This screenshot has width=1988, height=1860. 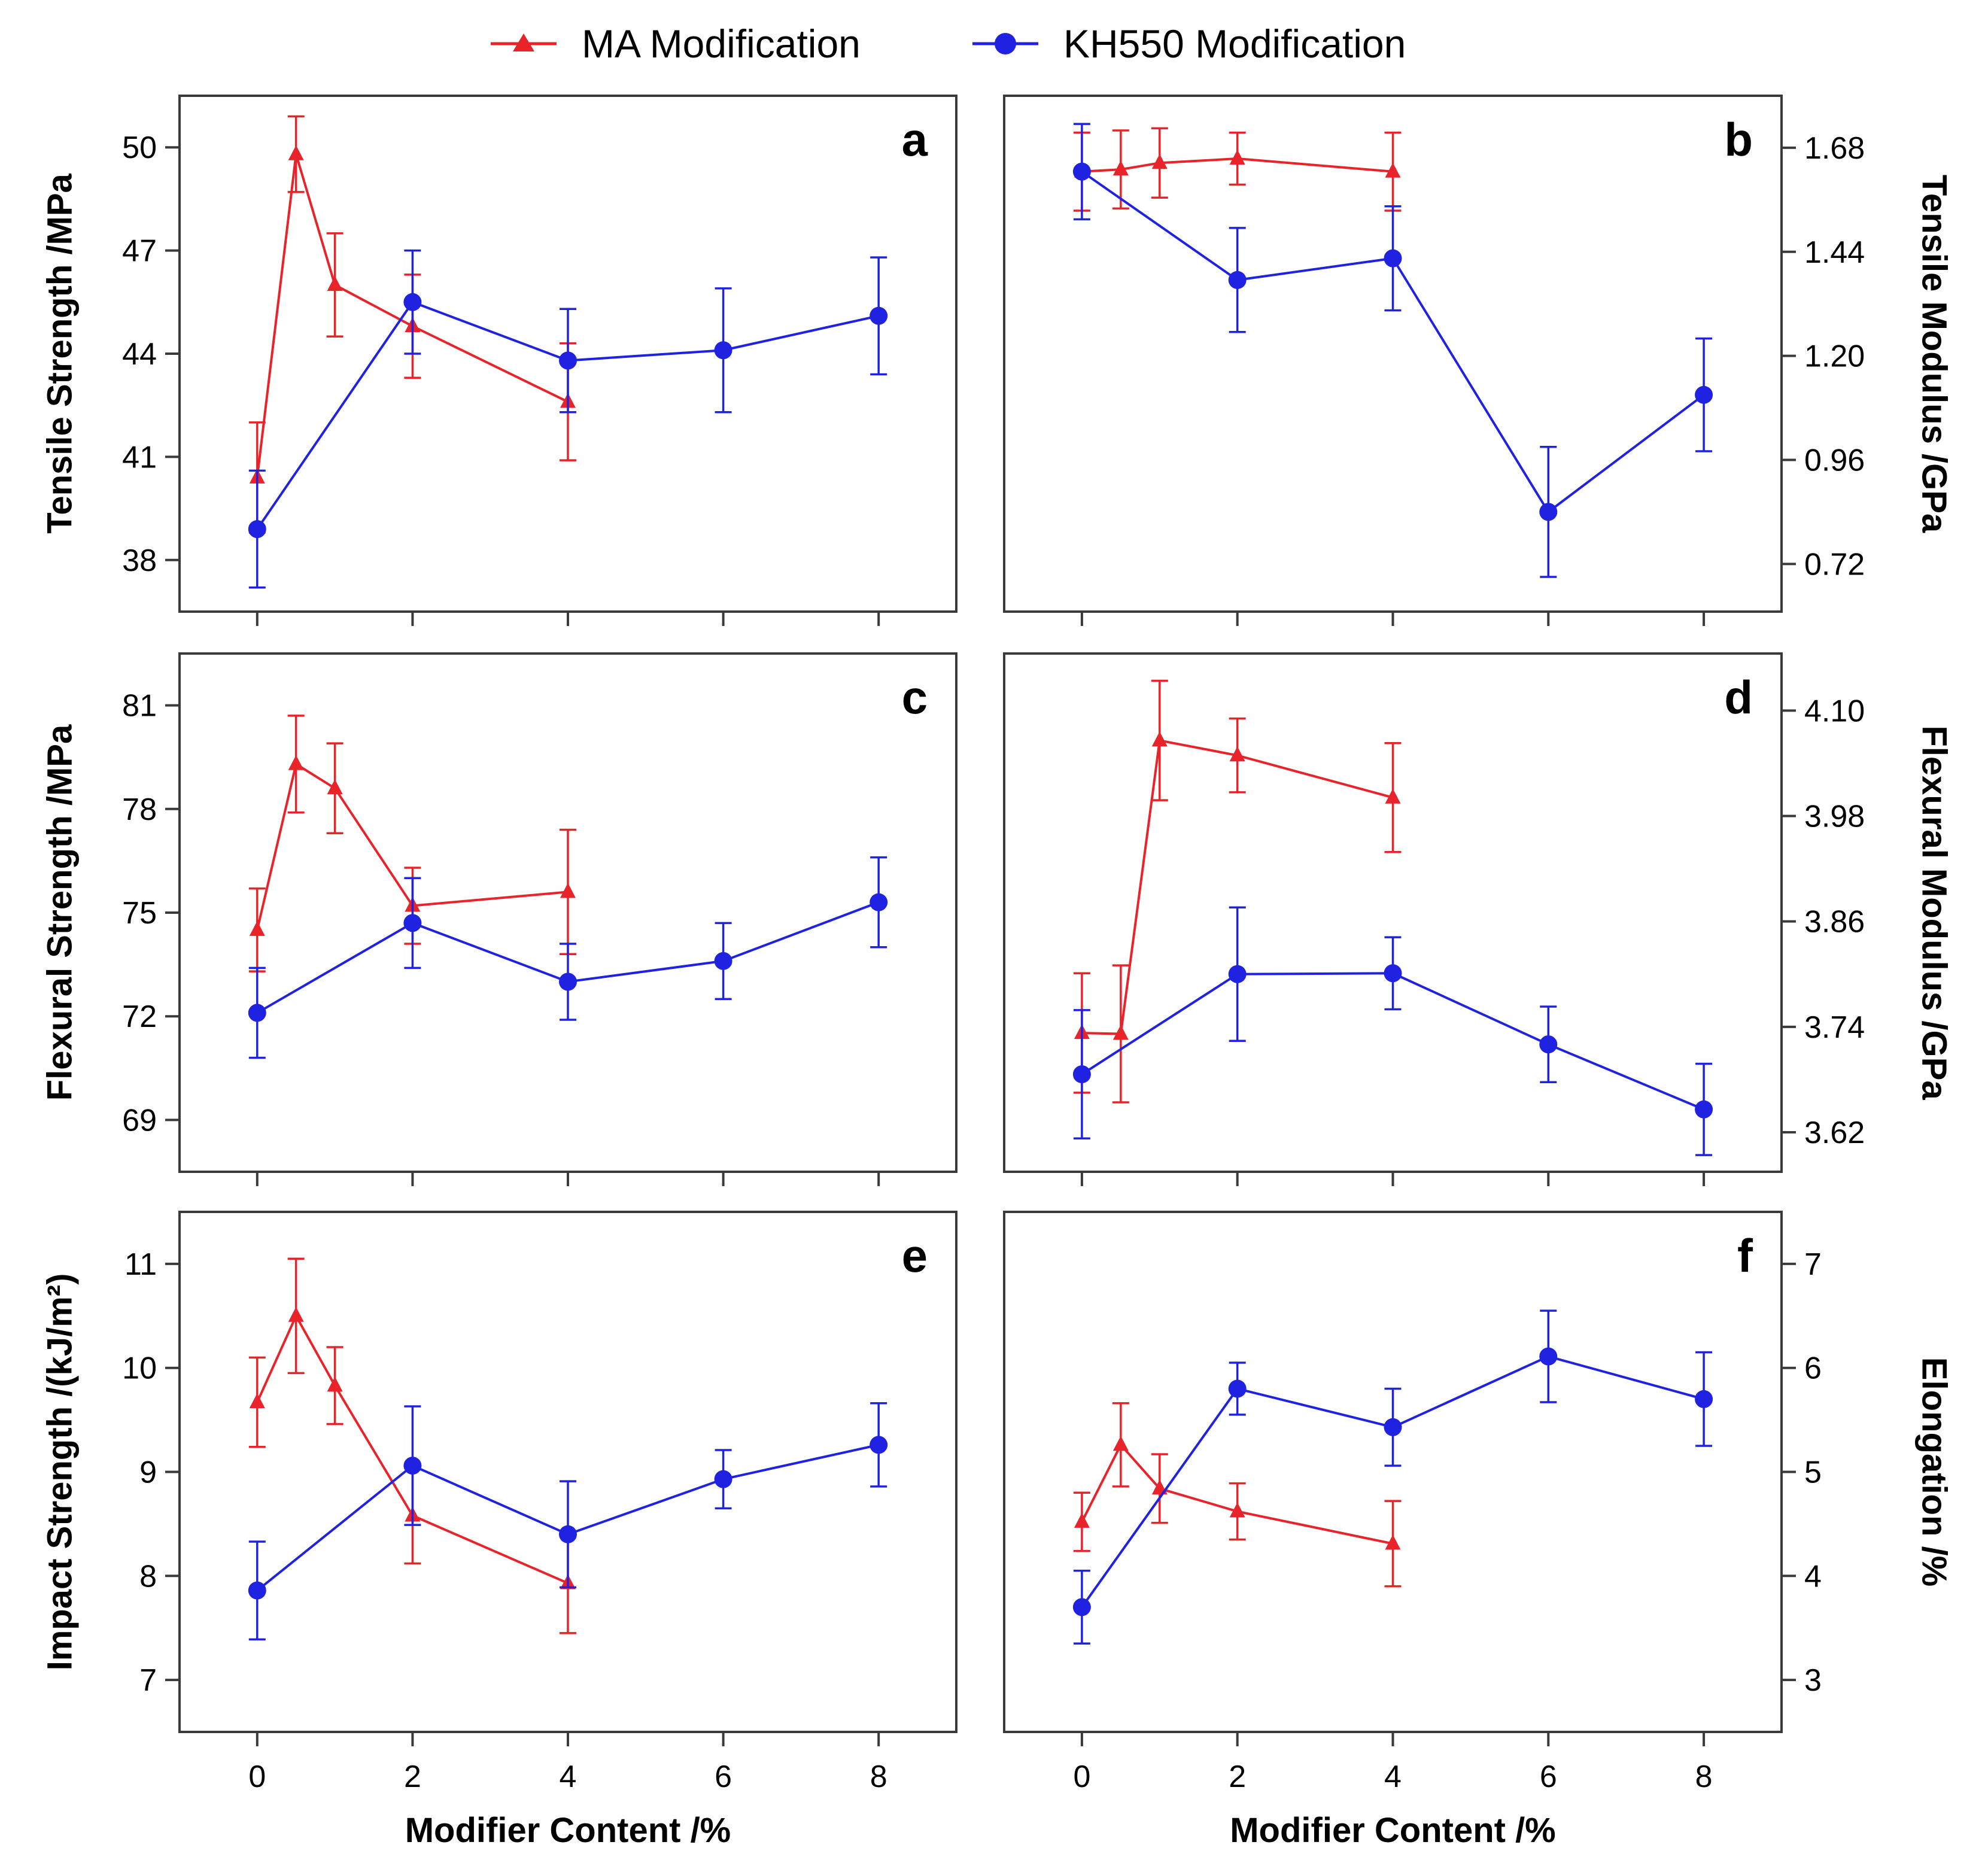 I want to click on legend-kh-label: KH550 Modification, so click(x=1234, y=44).